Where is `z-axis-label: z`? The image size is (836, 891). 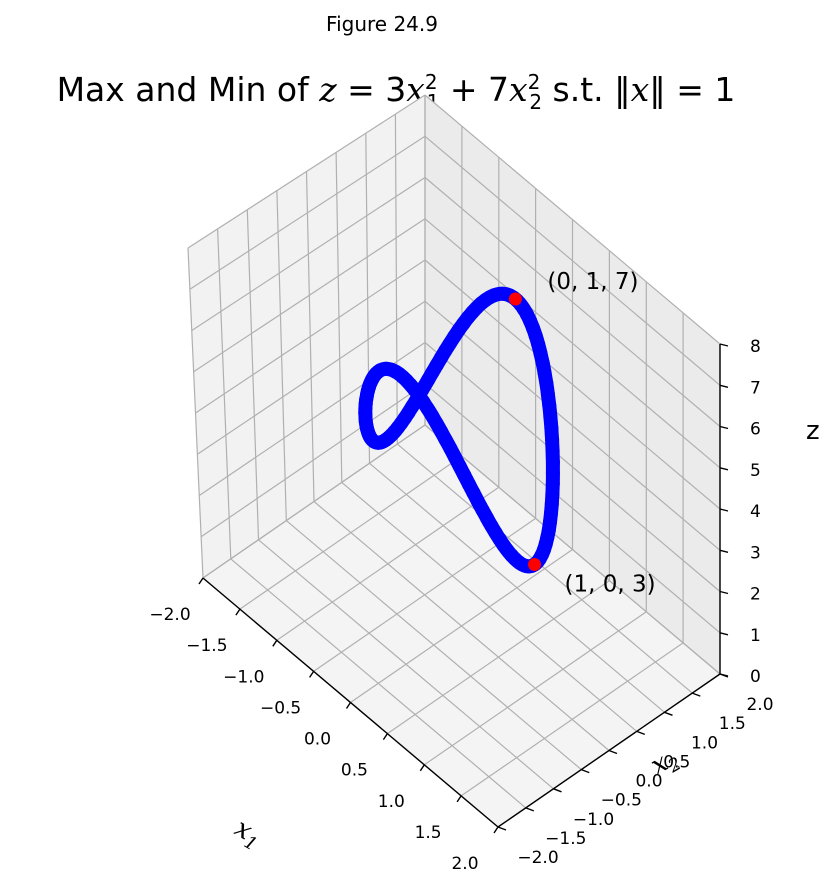 z-axis-label: z is located at coordinates (813, 431).